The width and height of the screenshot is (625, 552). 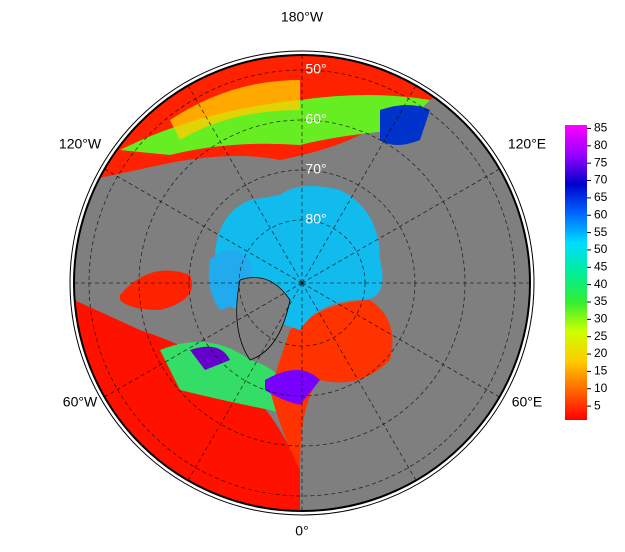 I want to click on lat-label: 50°, so click(x=315, y=69).